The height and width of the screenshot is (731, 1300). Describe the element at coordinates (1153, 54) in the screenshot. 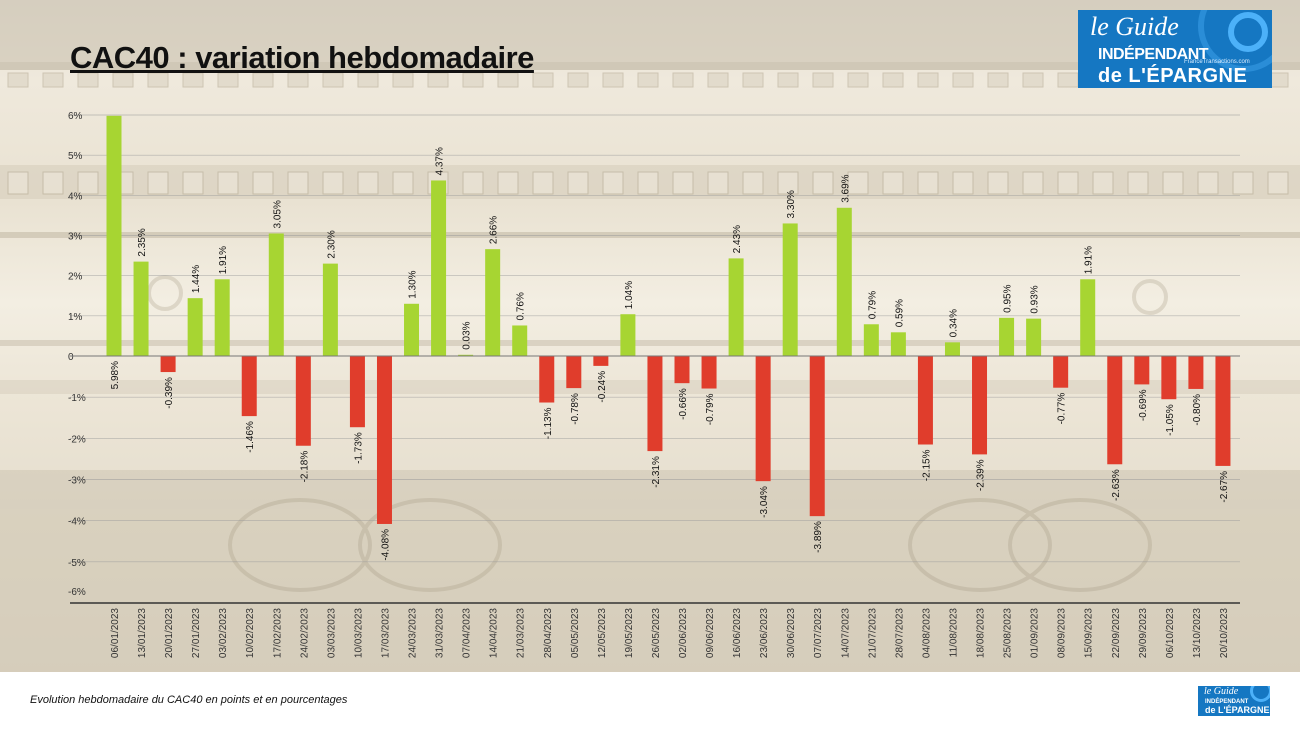

I see `logo-line2: INDÉPENDANT` at that location.